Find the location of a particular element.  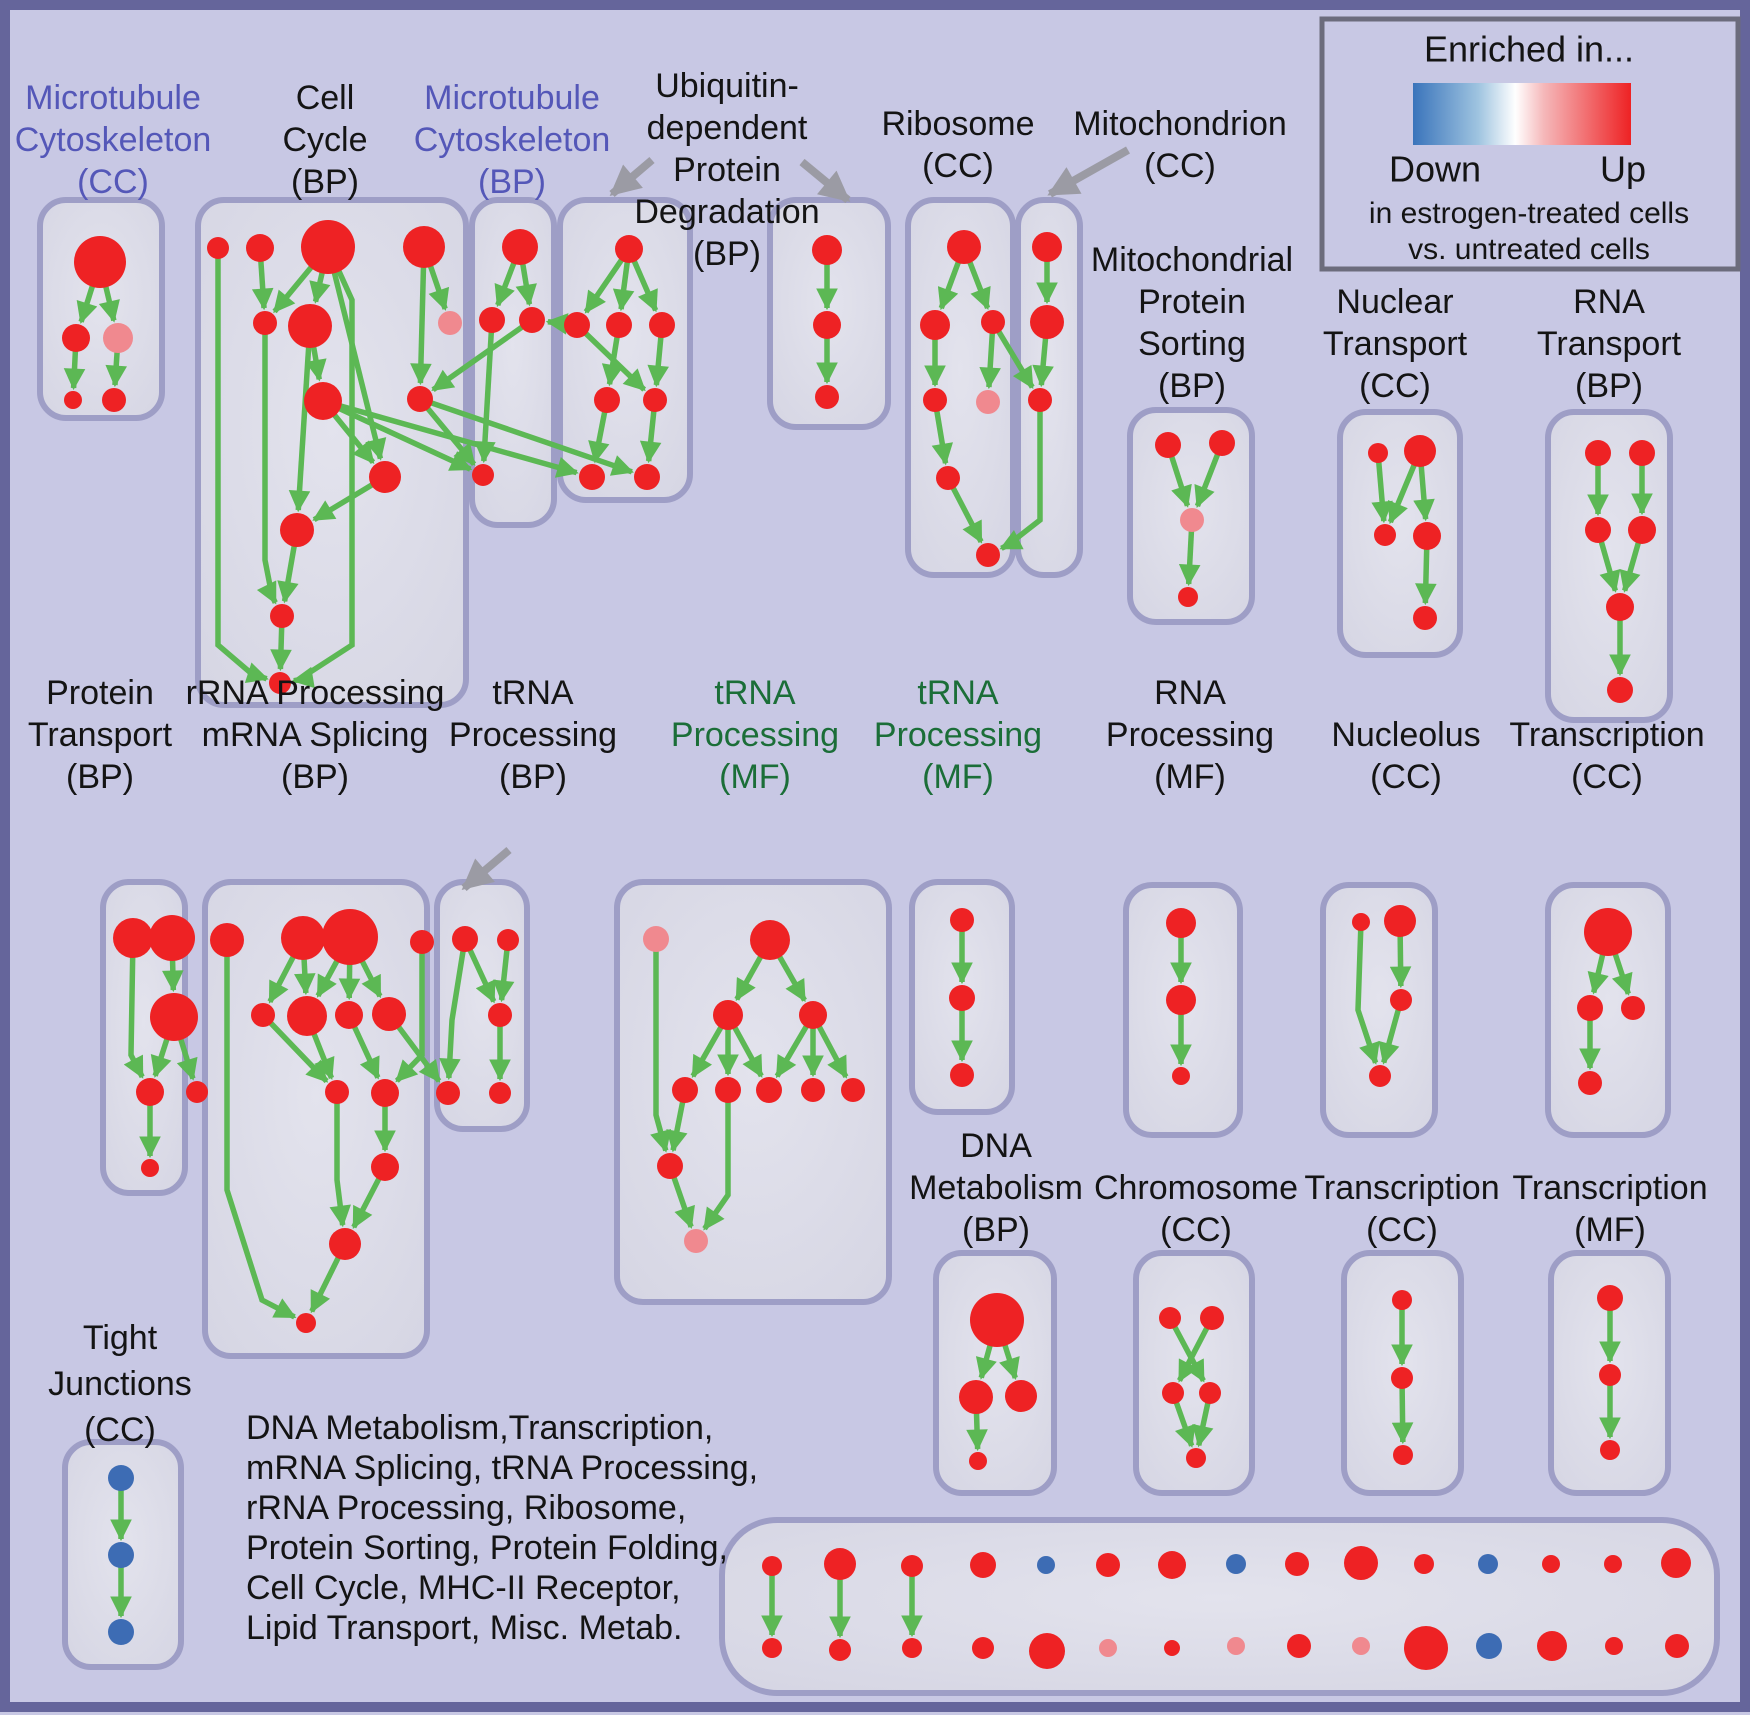

group-label-rrna-processing-mrna-splicing-line0: rRNA Processing is located at coordinates (315, 693).